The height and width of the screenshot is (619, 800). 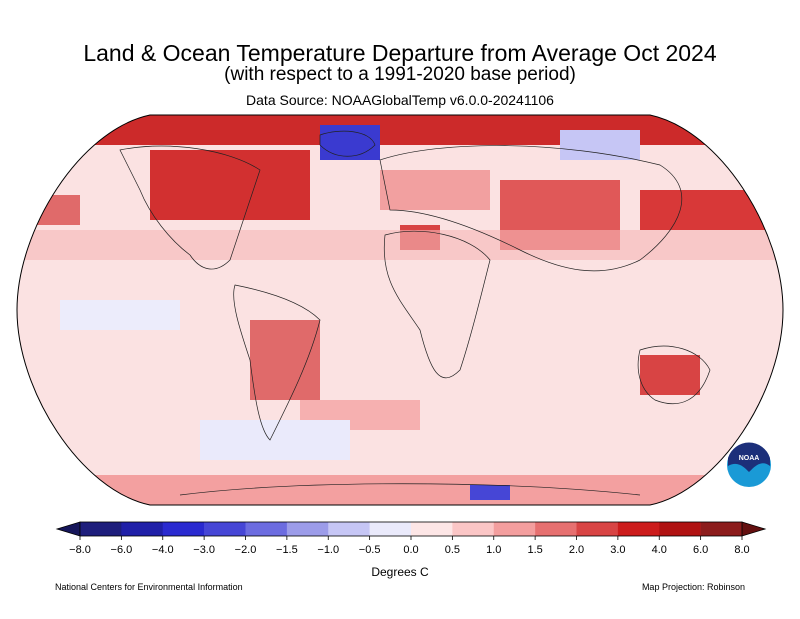 What do you see at coordinates (80, 550) in the screenshot?
I see `color-bar-tick-label: −8.0` at bounding box center [80, 550].